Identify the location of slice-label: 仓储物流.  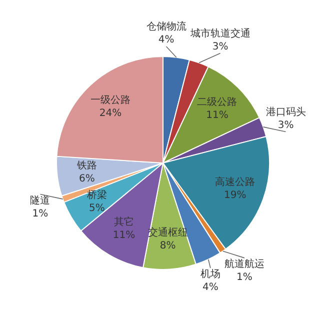
(166, 26).